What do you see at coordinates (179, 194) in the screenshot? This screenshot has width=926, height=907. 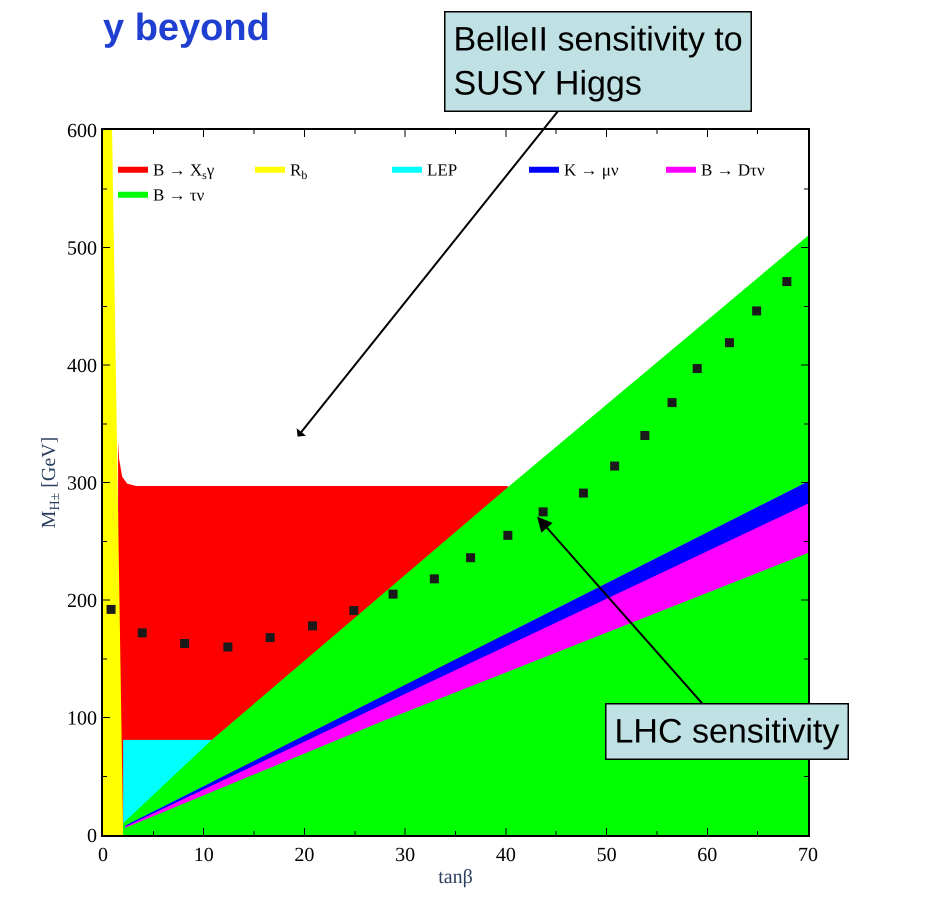 I see `legend-label: B → τν` at bounding box center [179, 194].